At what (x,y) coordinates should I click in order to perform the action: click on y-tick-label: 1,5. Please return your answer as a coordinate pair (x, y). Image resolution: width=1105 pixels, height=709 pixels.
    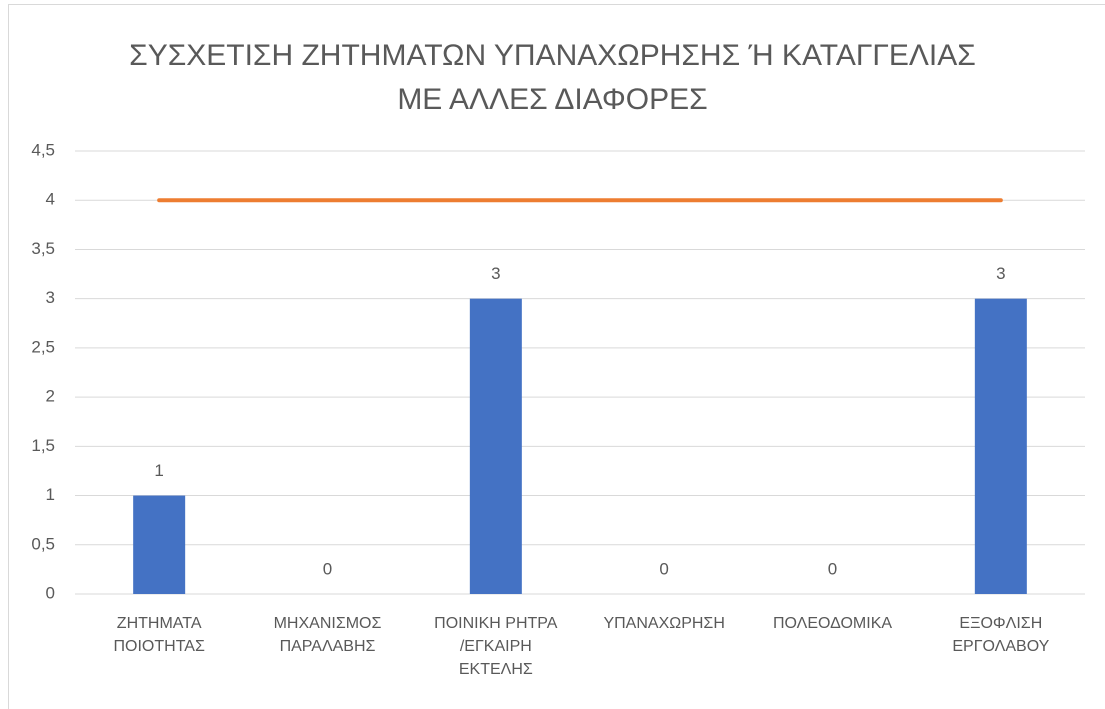
    Looking at the image, I should click on (43, 445).